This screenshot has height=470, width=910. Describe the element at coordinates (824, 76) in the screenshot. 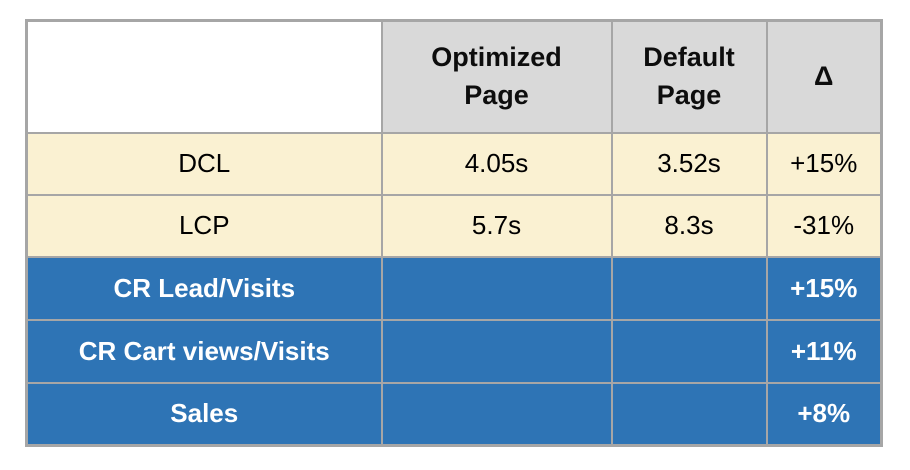

I see `col-header-delta: Δ` at that location.